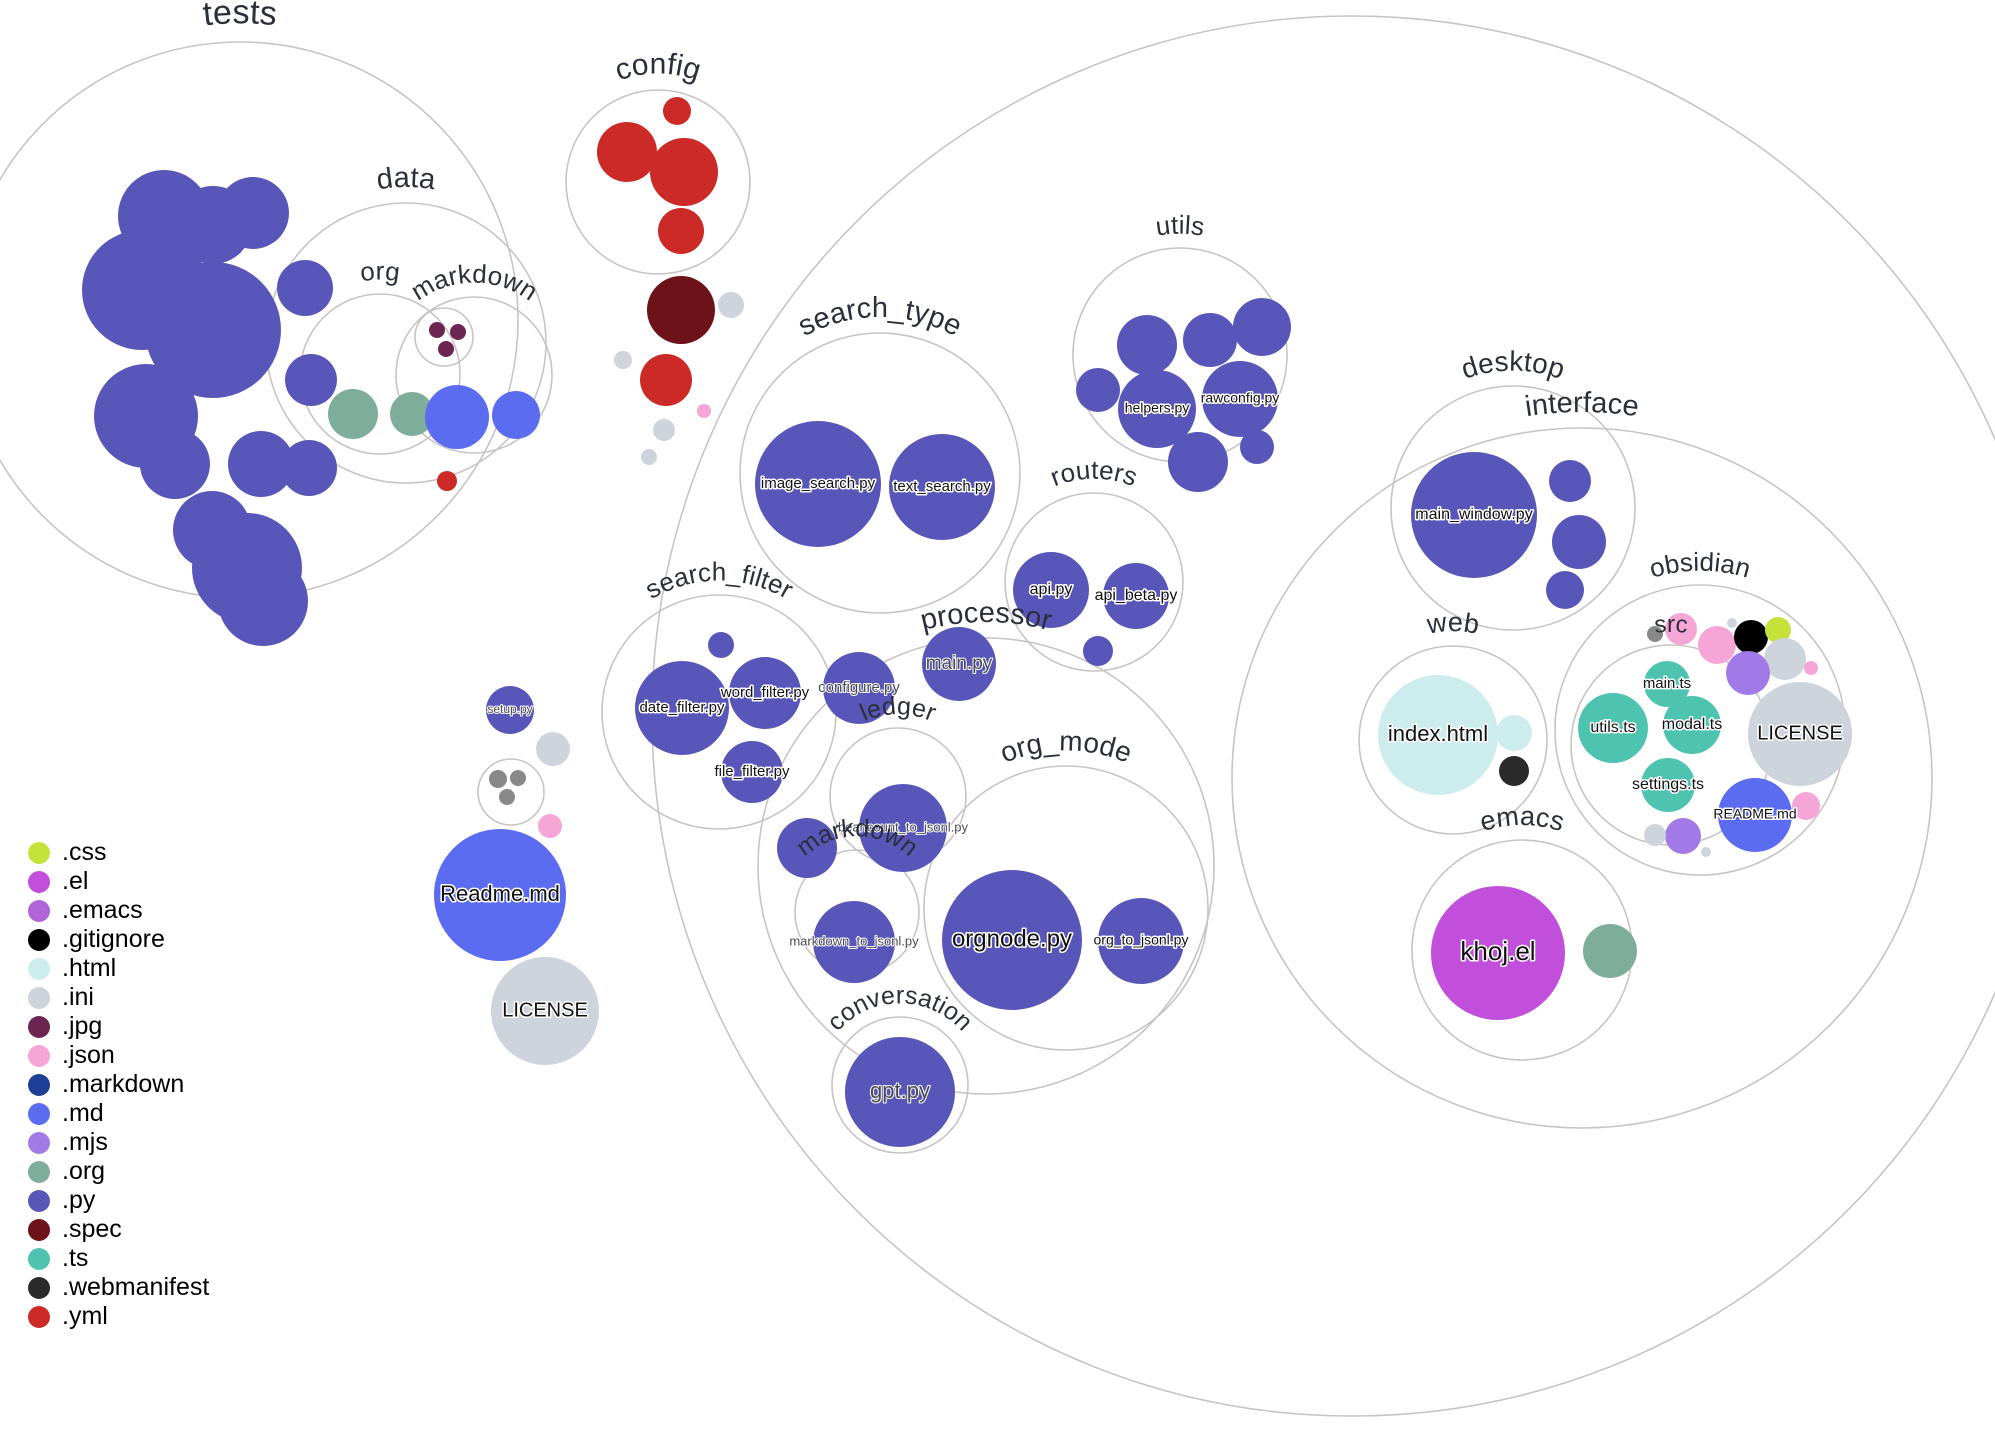 This screenshot has width=1995, height=1451. Describe the element at coordinates (148, 1200) in the screenshot. I see `legend-item-py: .py` at that location.